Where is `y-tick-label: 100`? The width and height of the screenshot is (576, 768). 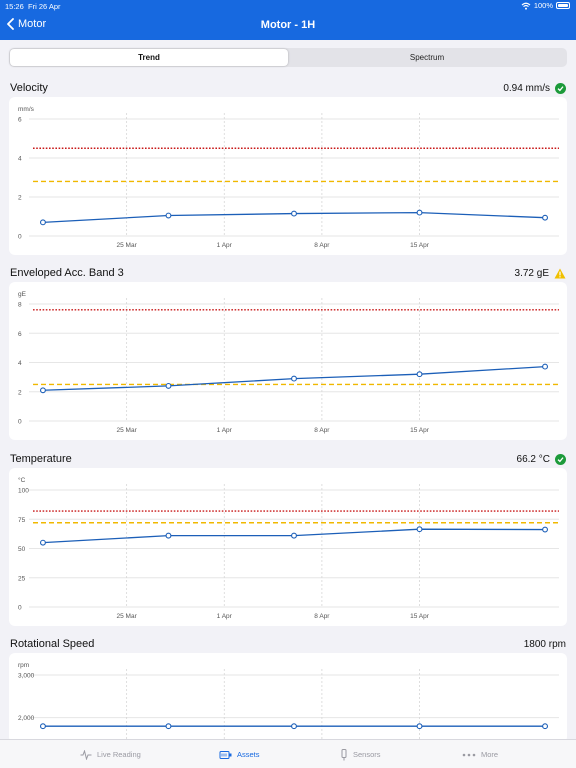
y-tick-label: 100 is located at coordinates (23, 491).